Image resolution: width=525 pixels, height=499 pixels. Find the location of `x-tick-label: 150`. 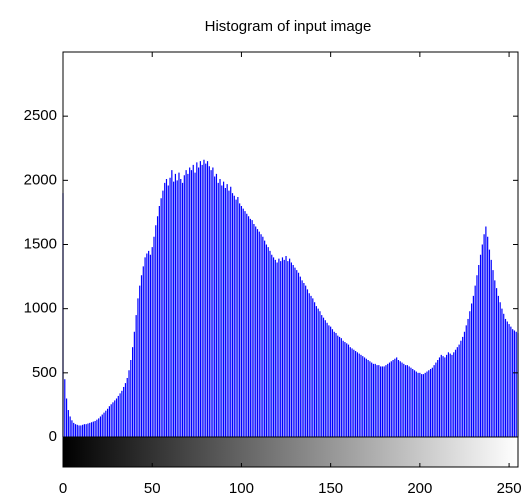

x-tick-label: 150 is located at coordinates (330, 488).